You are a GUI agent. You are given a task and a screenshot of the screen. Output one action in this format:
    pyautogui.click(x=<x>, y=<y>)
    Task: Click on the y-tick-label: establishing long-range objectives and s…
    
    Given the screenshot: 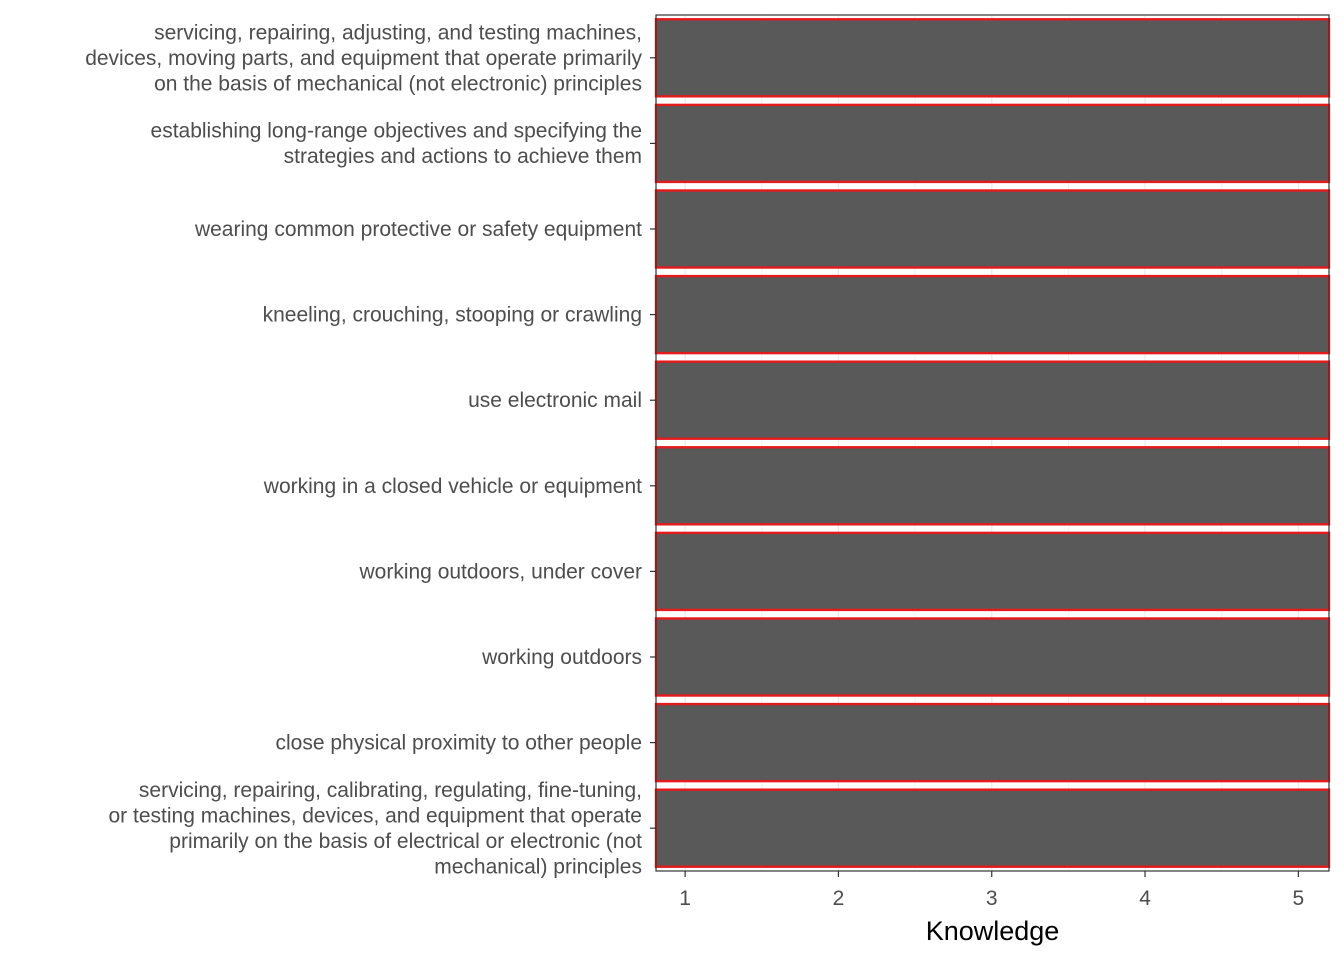 What is the action you would take?
    pyautogui.click(x=396, y=144)
    